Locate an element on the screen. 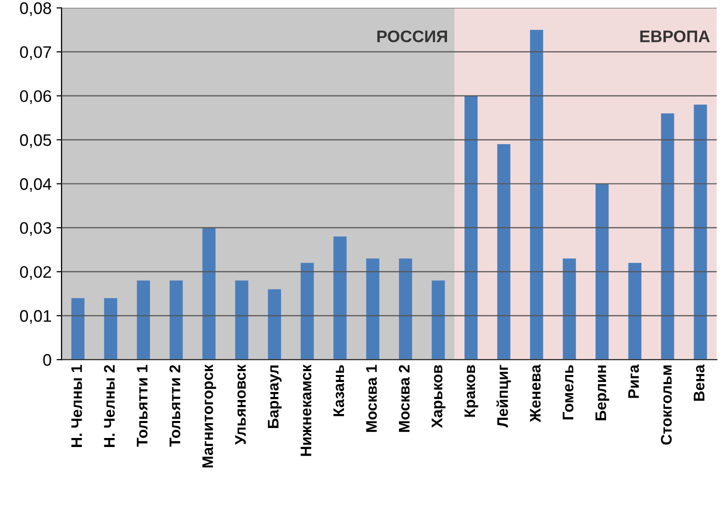 The height and width of the screenshot is (525, 724). x-tick-label: Берлин is located at coordinates (603, 393).